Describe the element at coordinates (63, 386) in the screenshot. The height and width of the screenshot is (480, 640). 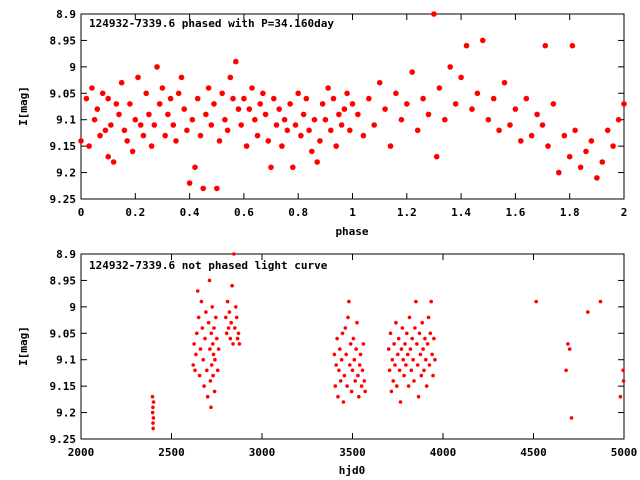
I see `y-tick-label: 9.15` at that location.